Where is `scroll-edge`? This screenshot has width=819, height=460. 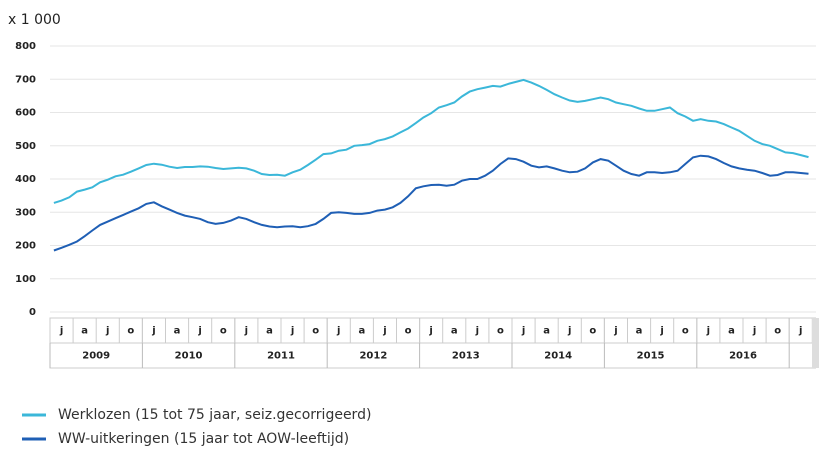
scroll-edge is located at coordinates (815, 343).